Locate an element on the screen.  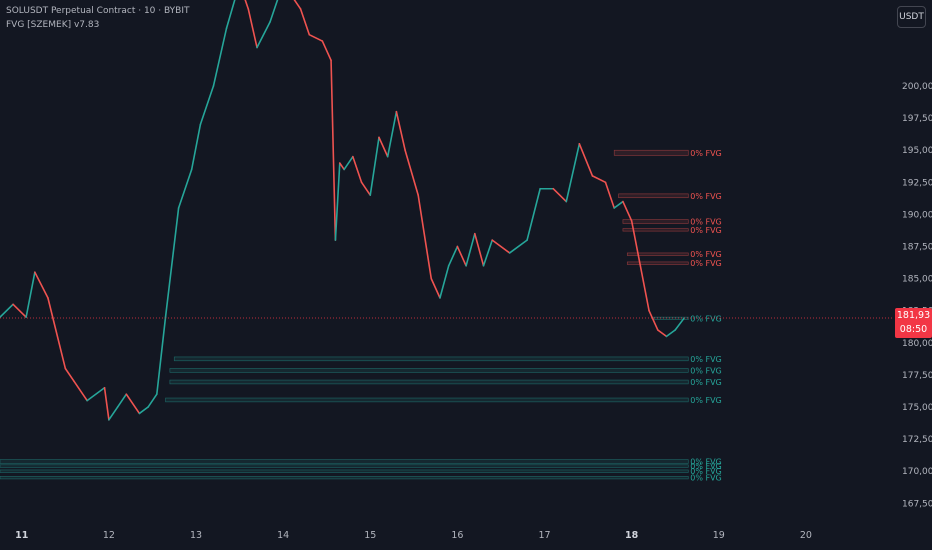
time-axis: 11 12 13 14 15 16 17 18 19 20 is located at coordinates (413, 535).